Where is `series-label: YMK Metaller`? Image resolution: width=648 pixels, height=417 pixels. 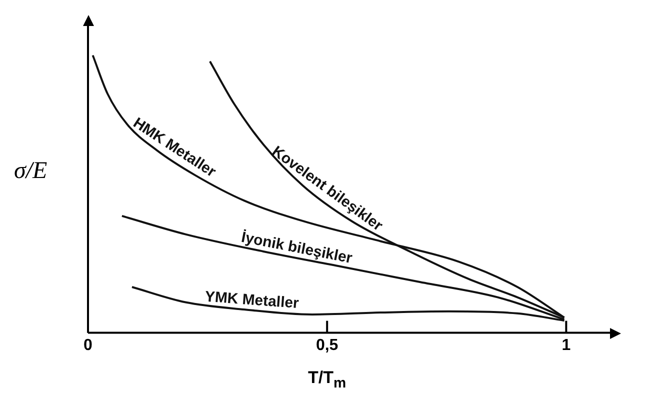
series-label: YMK Metaller is located at coordinates (252, 300).